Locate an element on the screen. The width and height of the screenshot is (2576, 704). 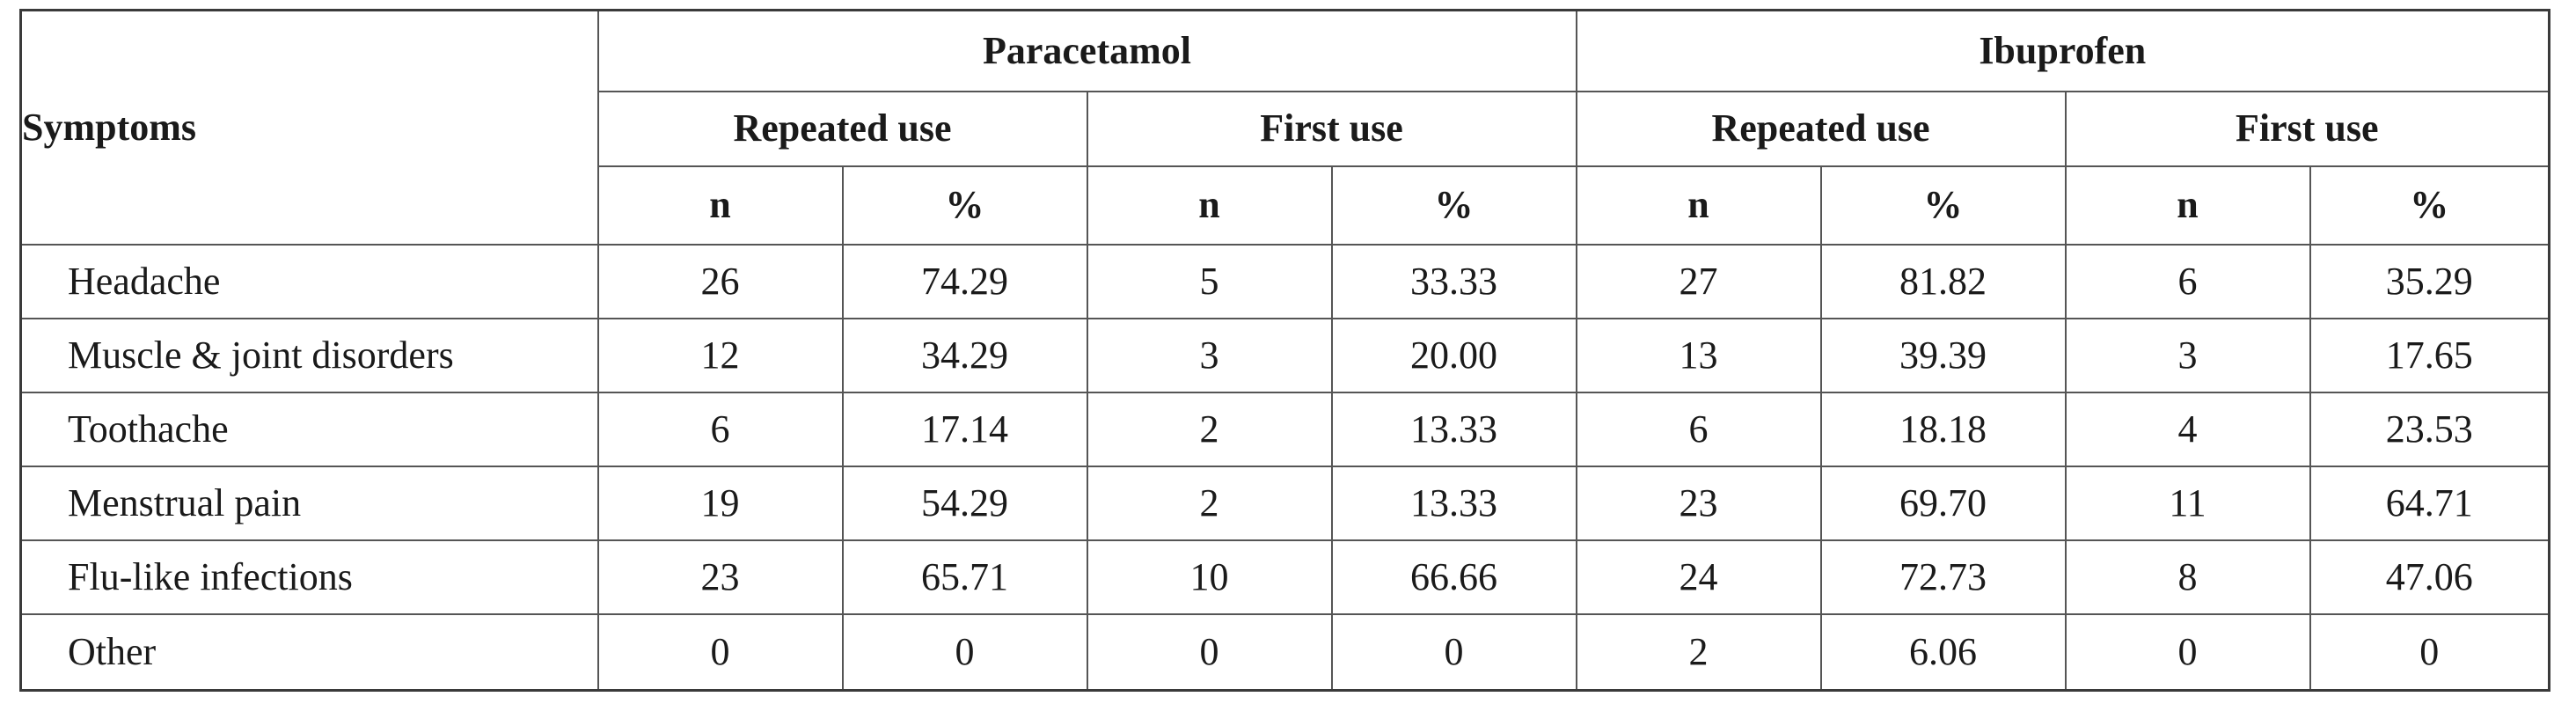
table-cell: 54.29 is located at coordinates (964, 503).